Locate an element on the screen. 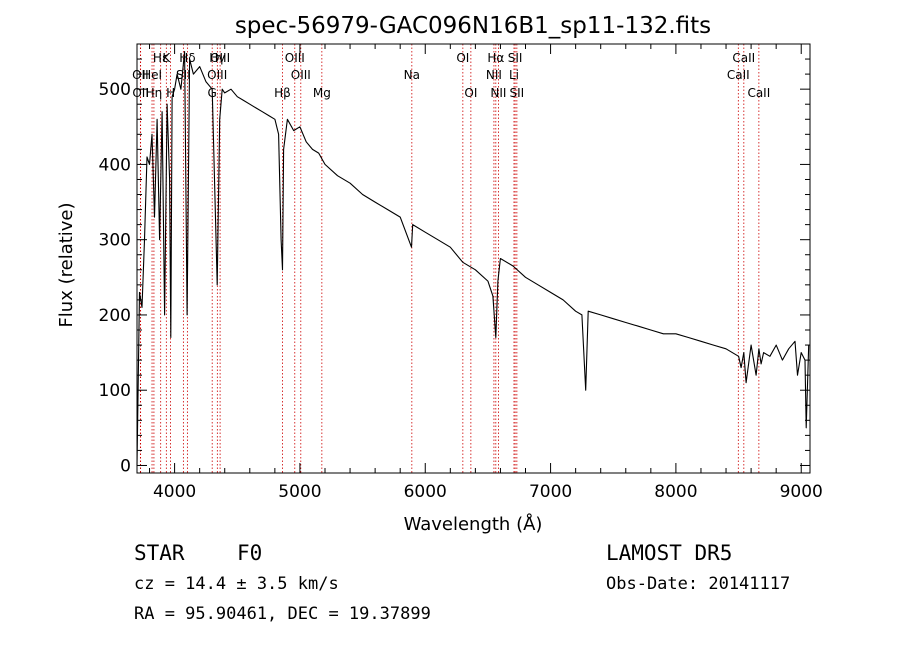 Image resolution: width=900 pixels, height=649 pixels. spectral-line-label: Hε is located at coordinates (161, 58).